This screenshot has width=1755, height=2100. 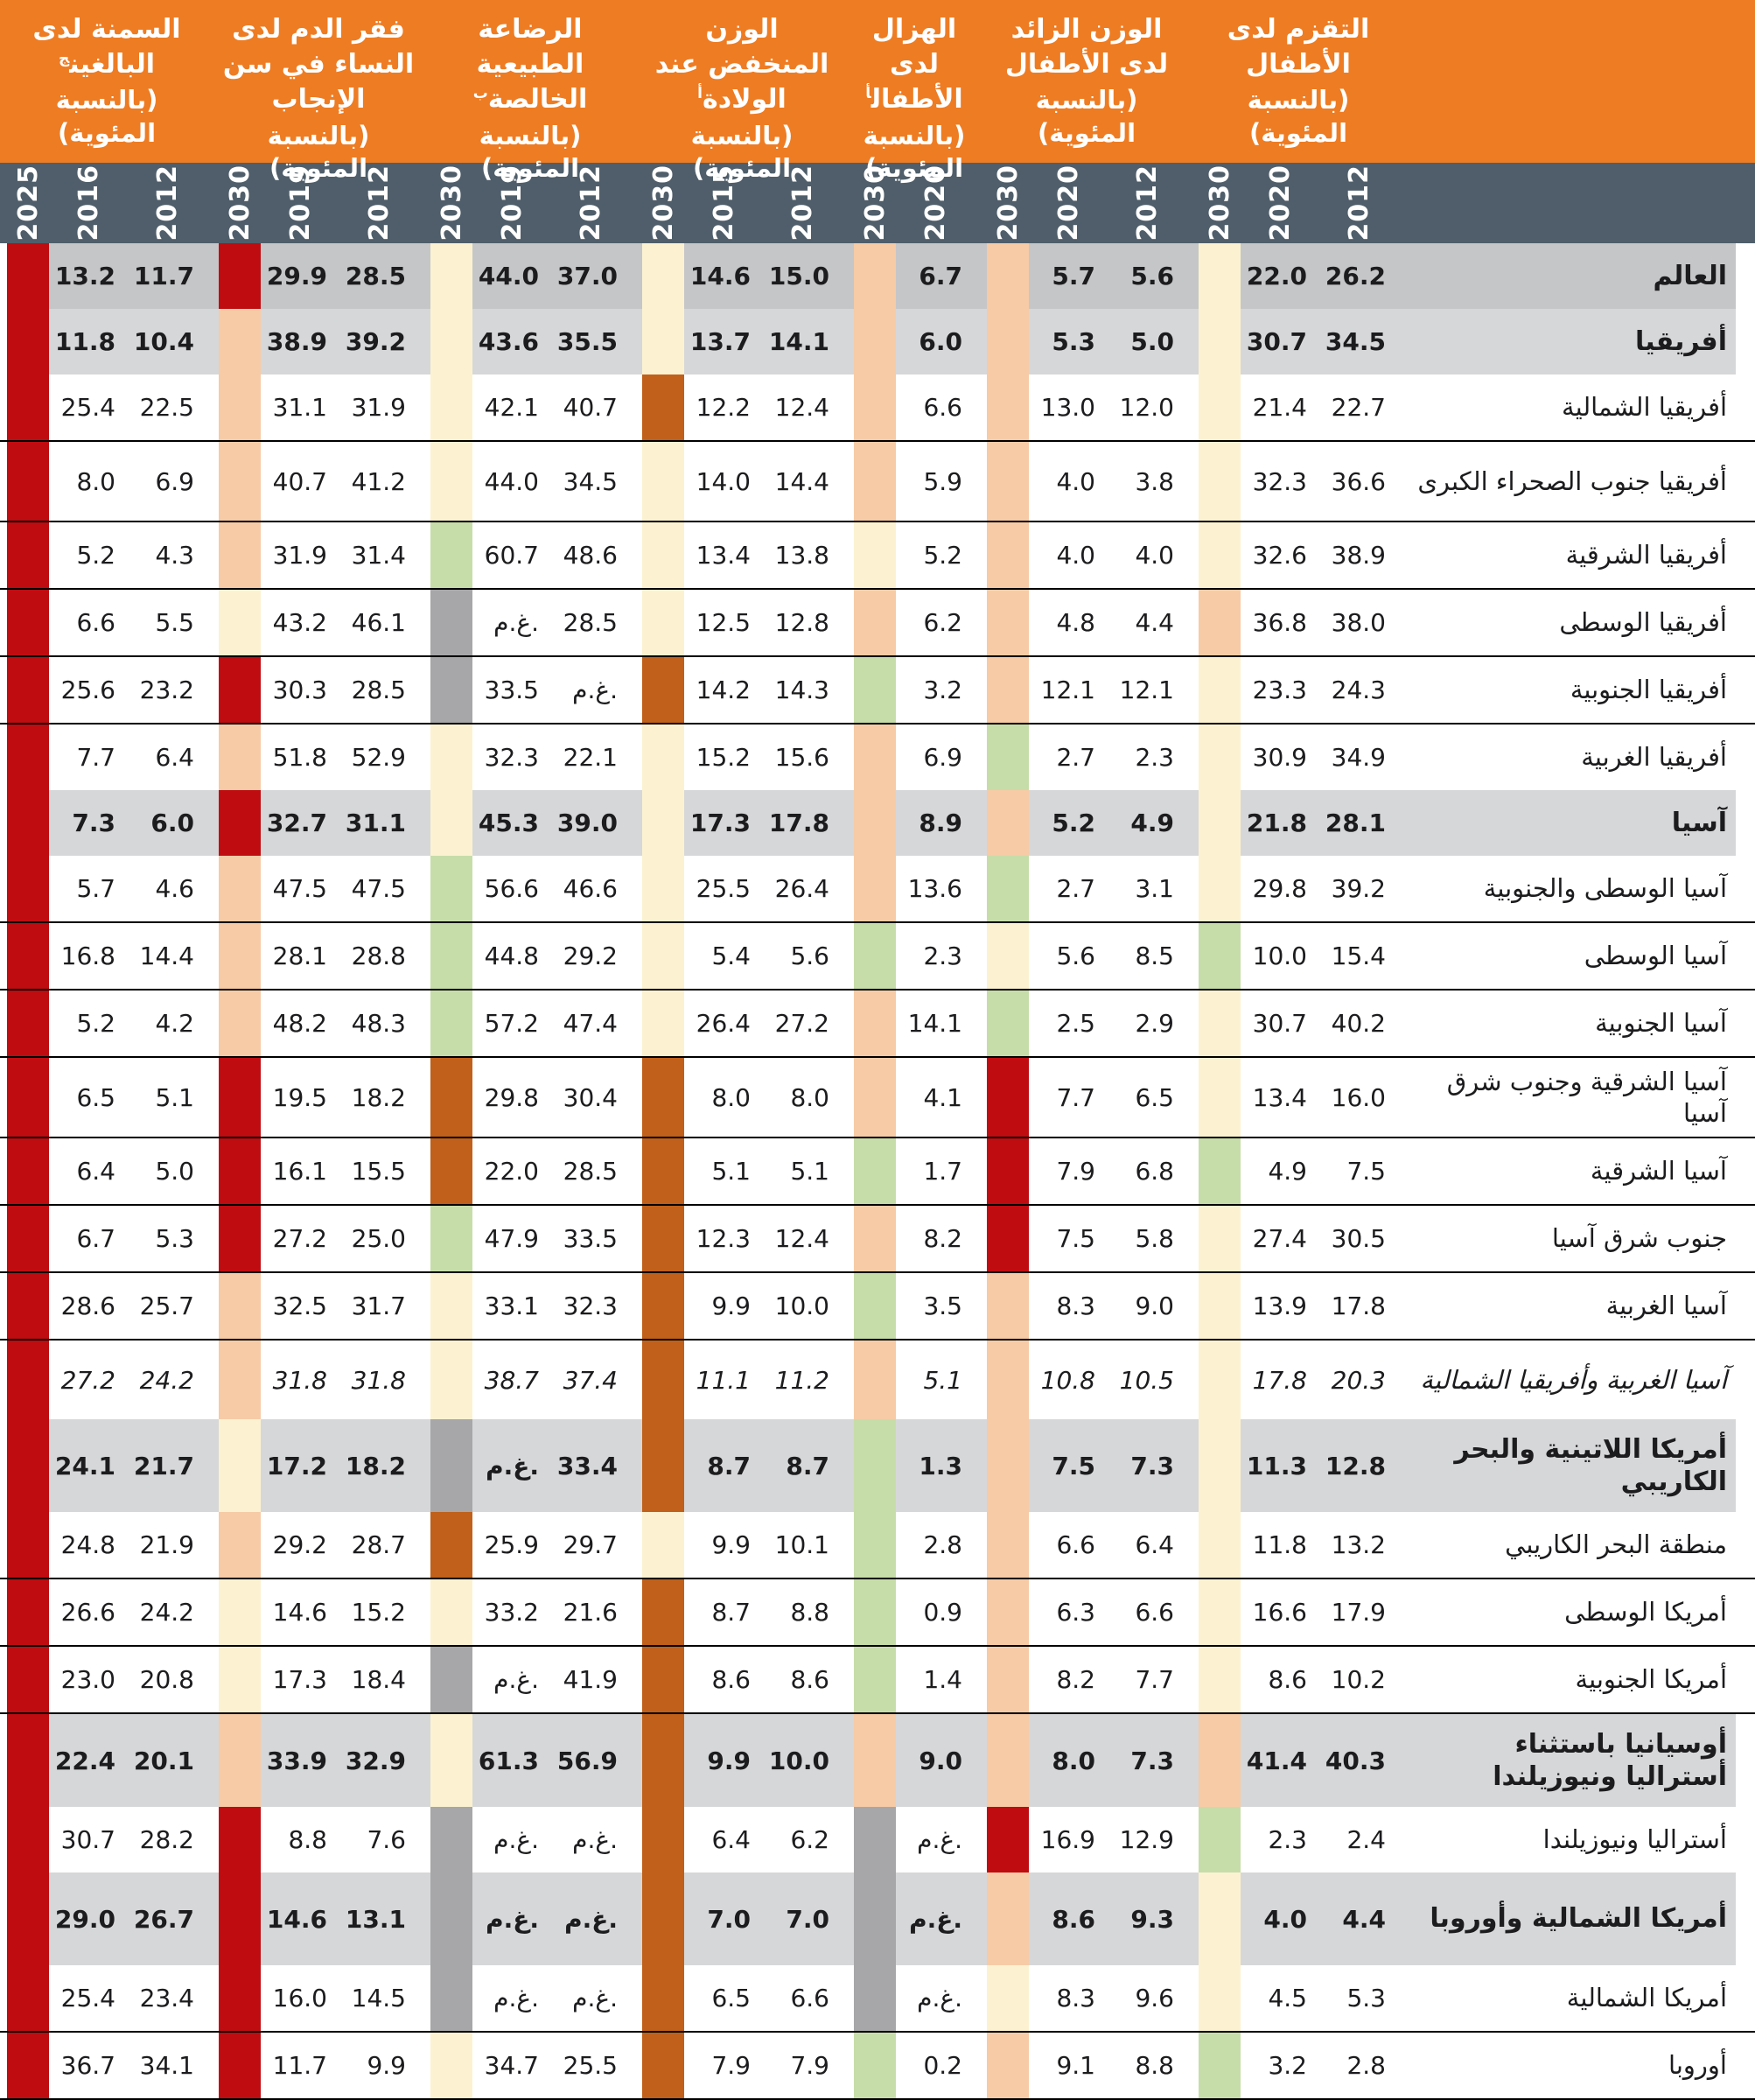 What do you see at coordinates (87, 1544) in the screenshot?
I see `obesity-in-adults-value: 24.8` at bounding box center [87, 1544].